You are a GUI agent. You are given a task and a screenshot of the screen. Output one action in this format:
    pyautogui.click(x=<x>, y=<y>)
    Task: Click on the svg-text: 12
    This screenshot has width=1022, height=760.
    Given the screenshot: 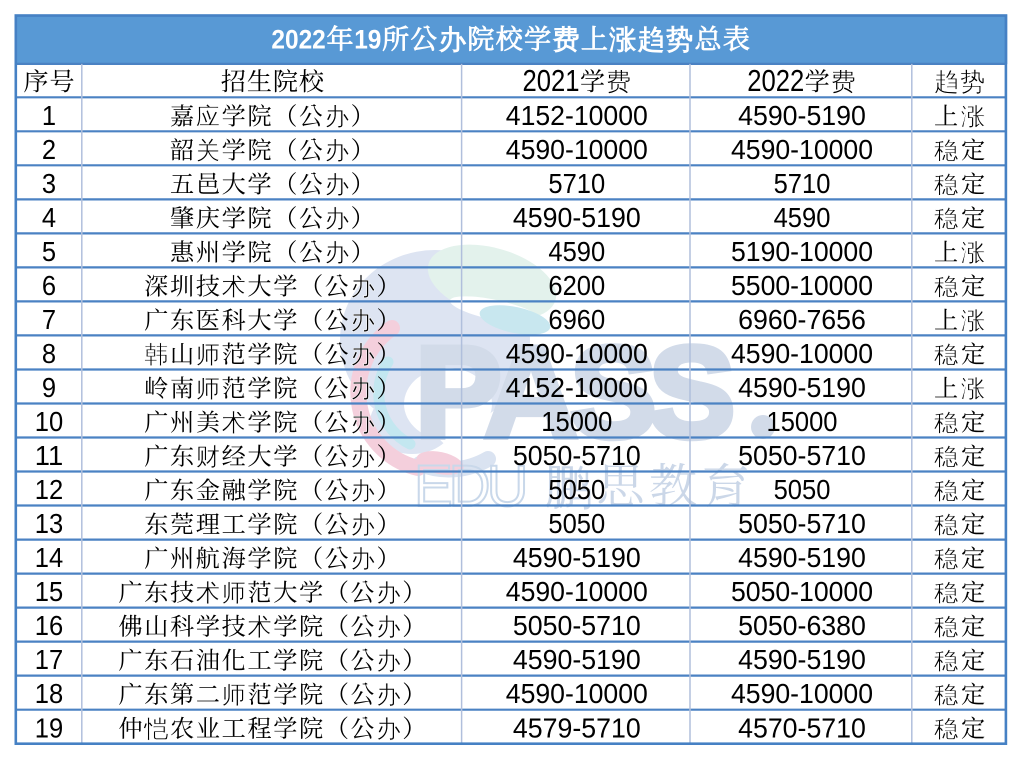 What is the action you would take?
    pyautogui.click(x=49, y=489)
    